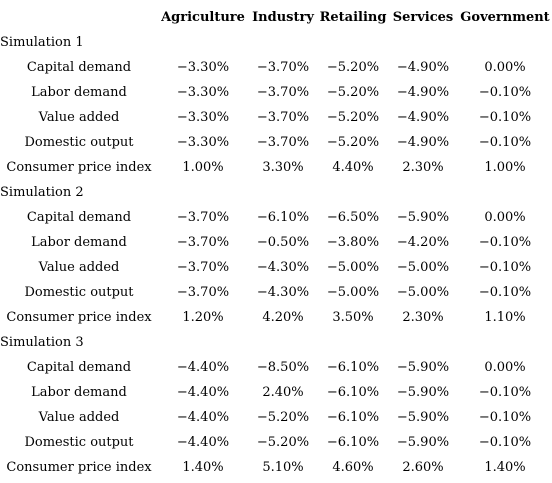  What do you see at coordinates (423, 17) in the screenshot?
I see `header-services: Services` at bounding box center [423, 17].